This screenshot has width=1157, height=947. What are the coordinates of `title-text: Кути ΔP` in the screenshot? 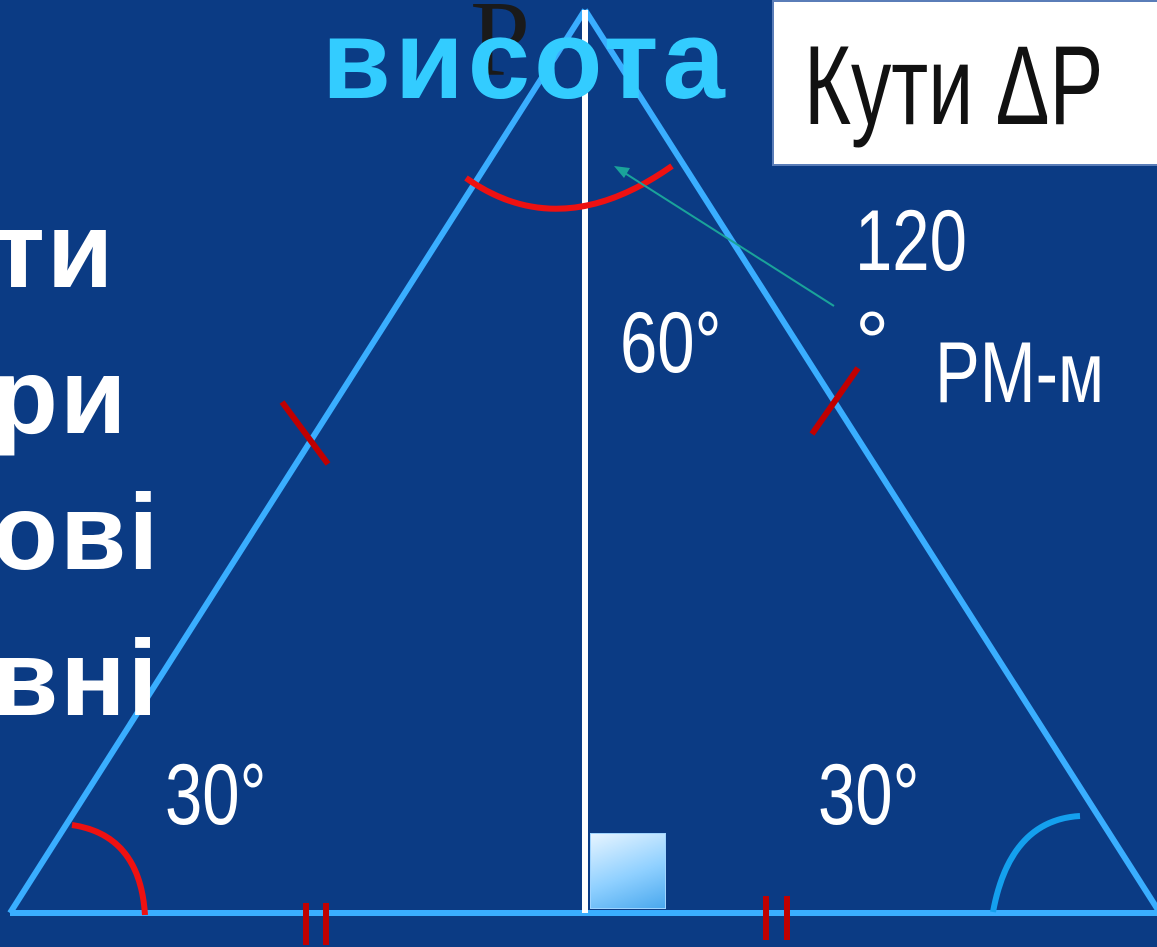 It's located at (954, 85).